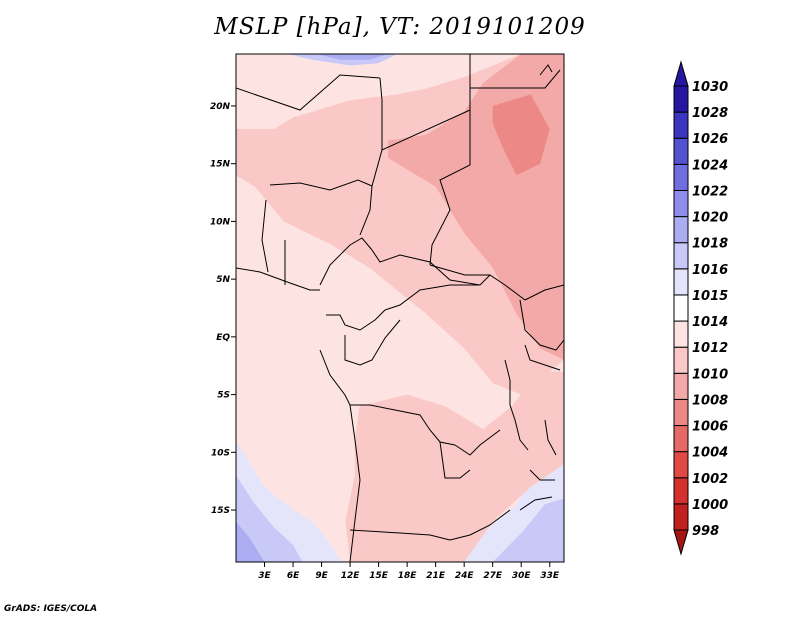  Describe the element at coordinates (400, 535) in the screenshot. I see `angola-namibia-border` at that location.